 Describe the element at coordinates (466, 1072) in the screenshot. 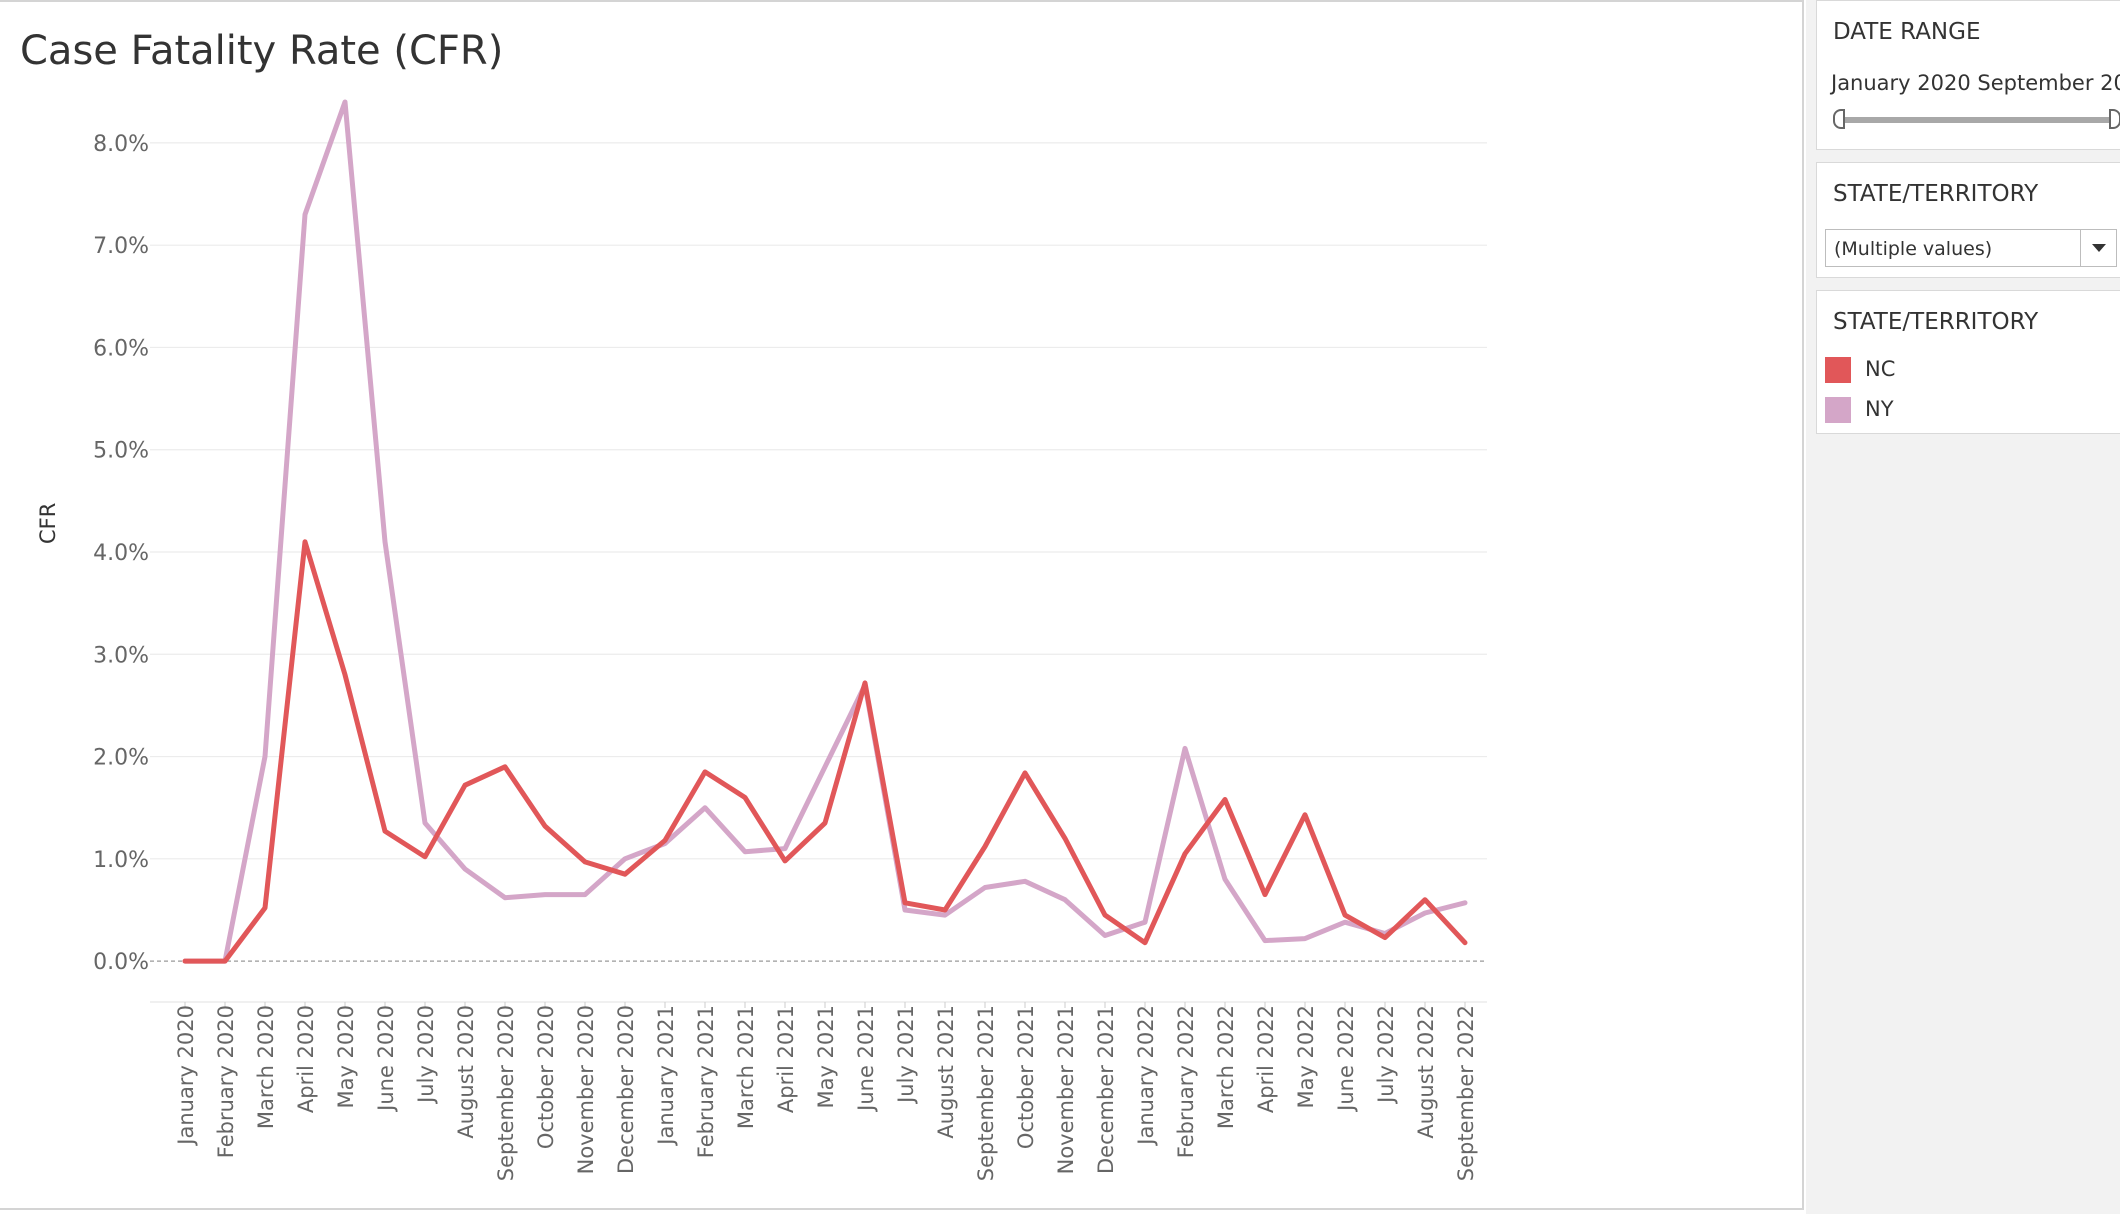

I see `x-tick-label: August 2020` at that location.